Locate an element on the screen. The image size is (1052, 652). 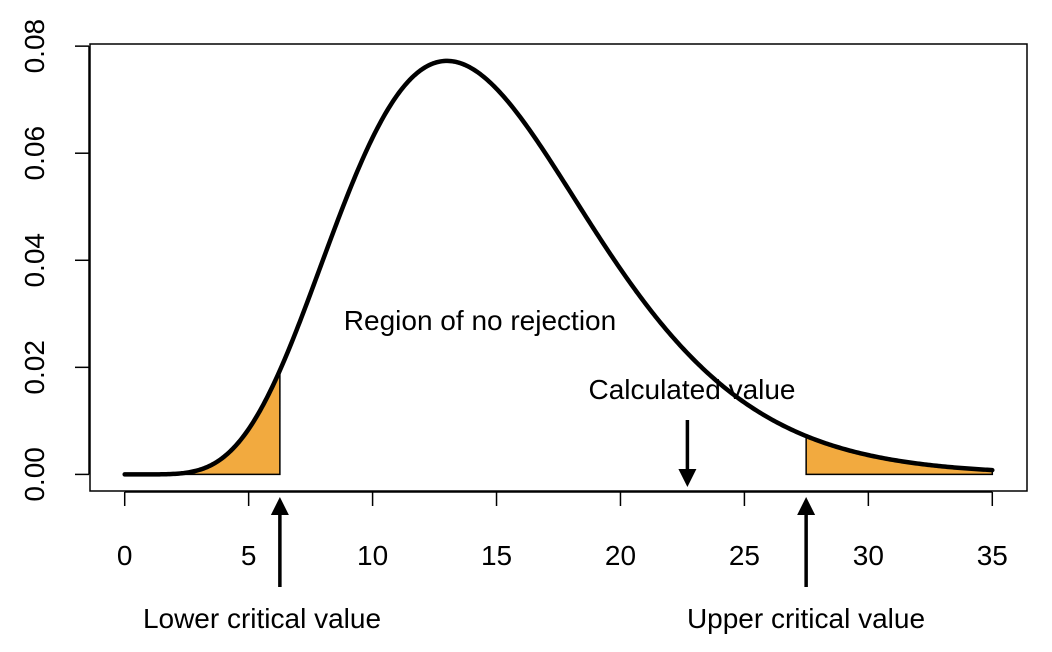
x-tick-label: 10 is located at coordinates (372, 555).